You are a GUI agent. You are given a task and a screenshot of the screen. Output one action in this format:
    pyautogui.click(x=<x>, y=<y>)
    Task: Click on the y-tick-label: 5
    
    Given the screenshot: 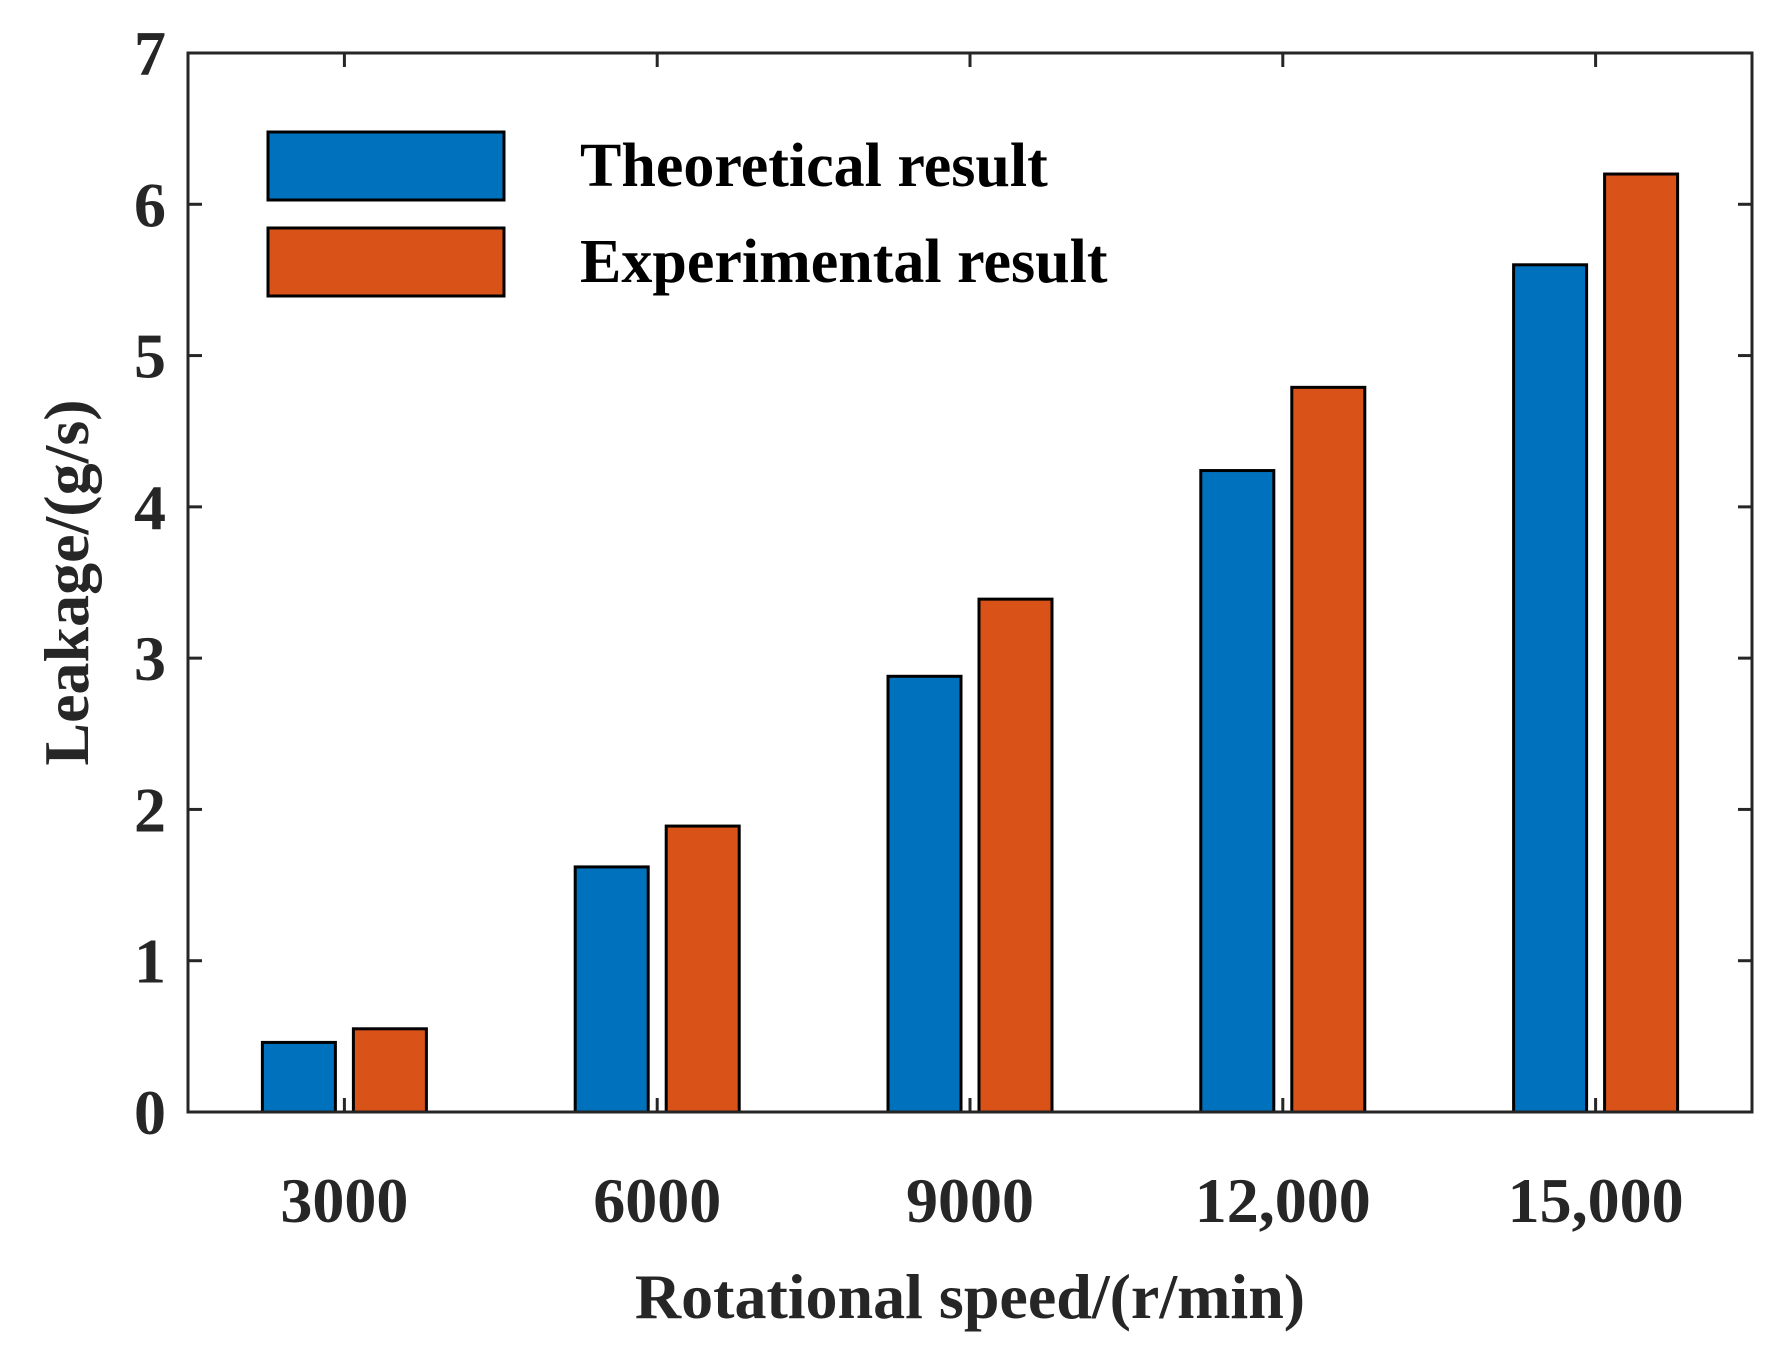 What is the action you would take?
    pyautogui.click(x=150, y=356)
    